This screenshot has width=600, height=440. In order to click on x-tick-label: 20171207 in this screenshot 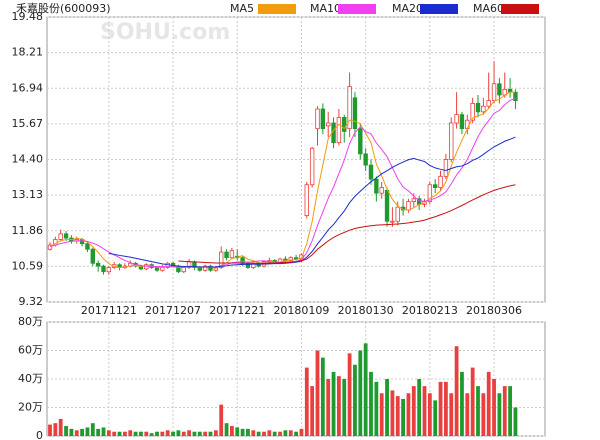, I will do `click(173, 310)`.